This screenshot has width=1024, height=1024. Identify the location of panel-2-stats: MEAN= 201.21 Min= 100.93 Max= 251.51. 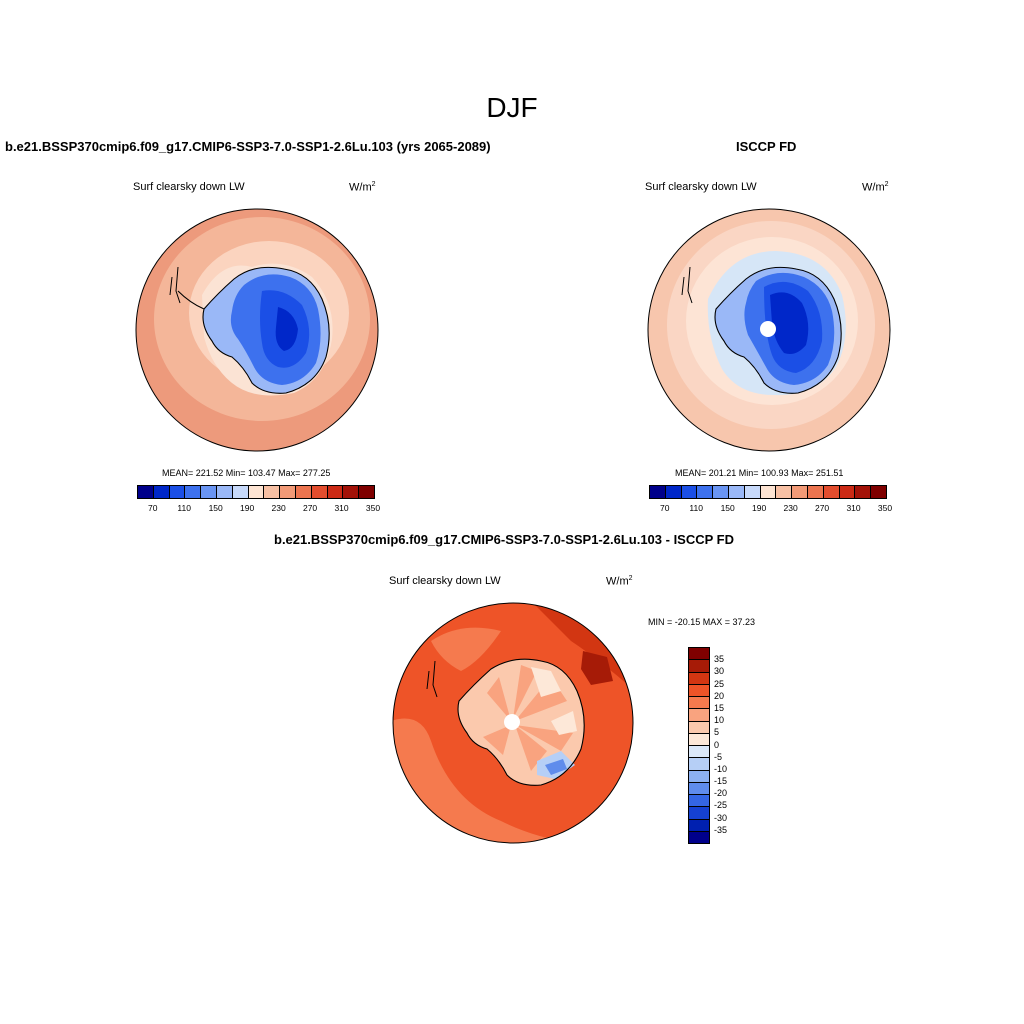
(759, 473).